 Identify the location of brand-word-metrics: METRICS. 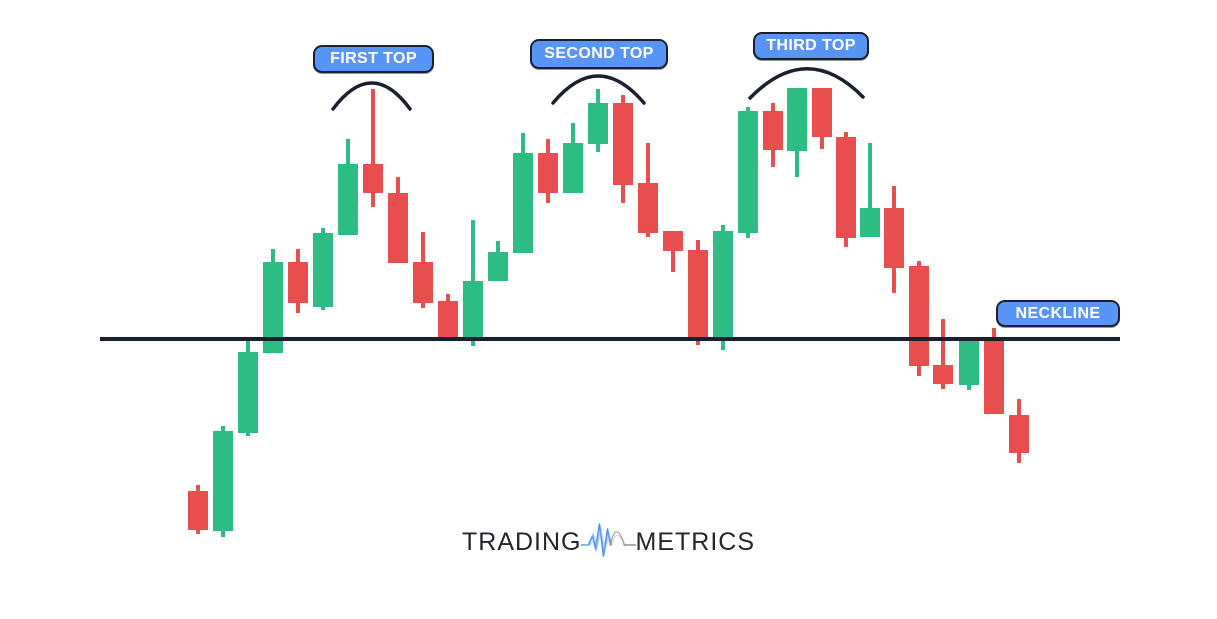
(695, 541).